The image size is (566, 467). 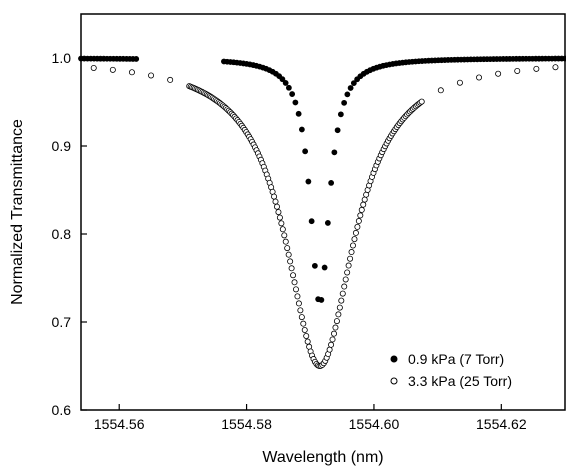 I want to click on y-tick-label: 0.7, so click(x=62, y=322).